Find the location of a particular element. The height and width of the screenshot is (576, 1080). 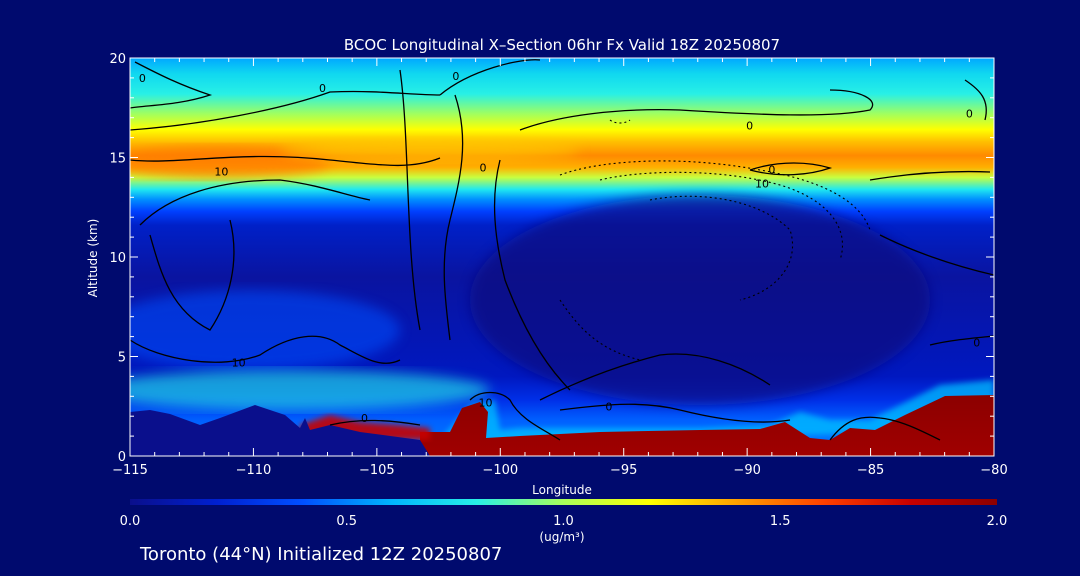

terrain is located at coordinates (280, 430).